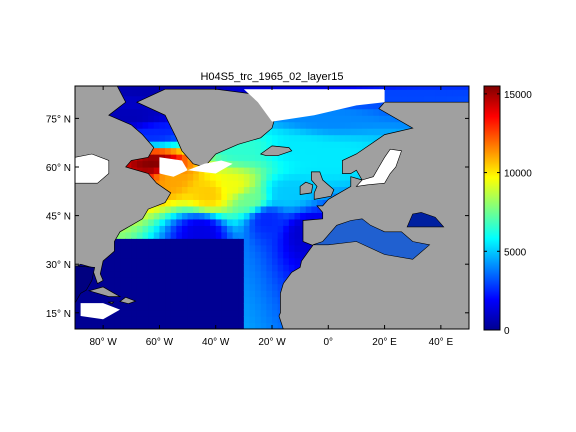  I want to click on colorbar-tick-label: 5000, so click(515, 252).